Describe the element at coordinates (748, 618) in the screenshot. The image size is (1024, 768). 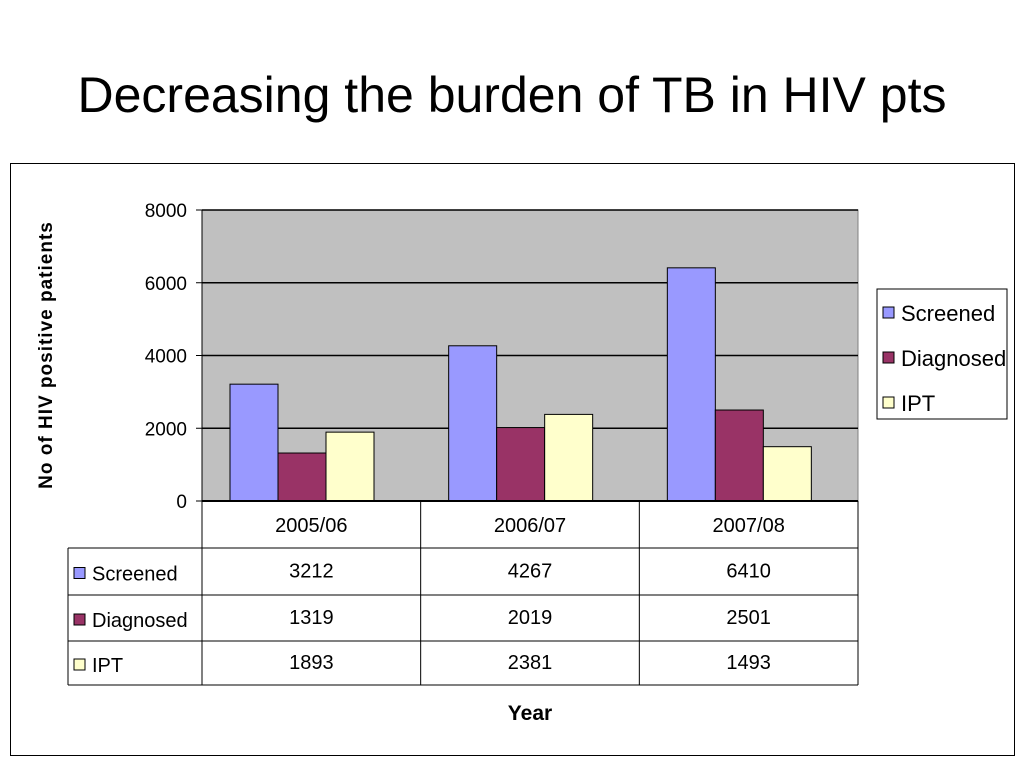
I see `table-value: 2501` at that location.